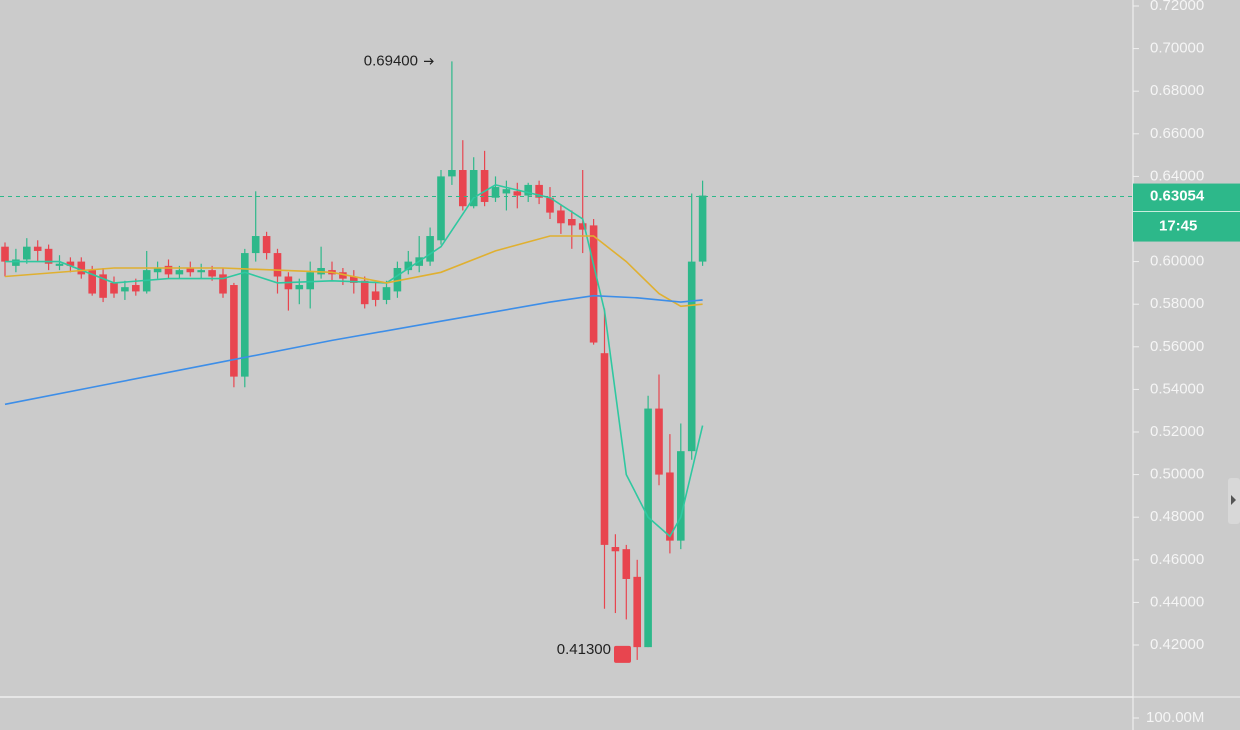 The height and width of the screenshot is (730, 1240). I want to click on min-marker, so click(622, 654).